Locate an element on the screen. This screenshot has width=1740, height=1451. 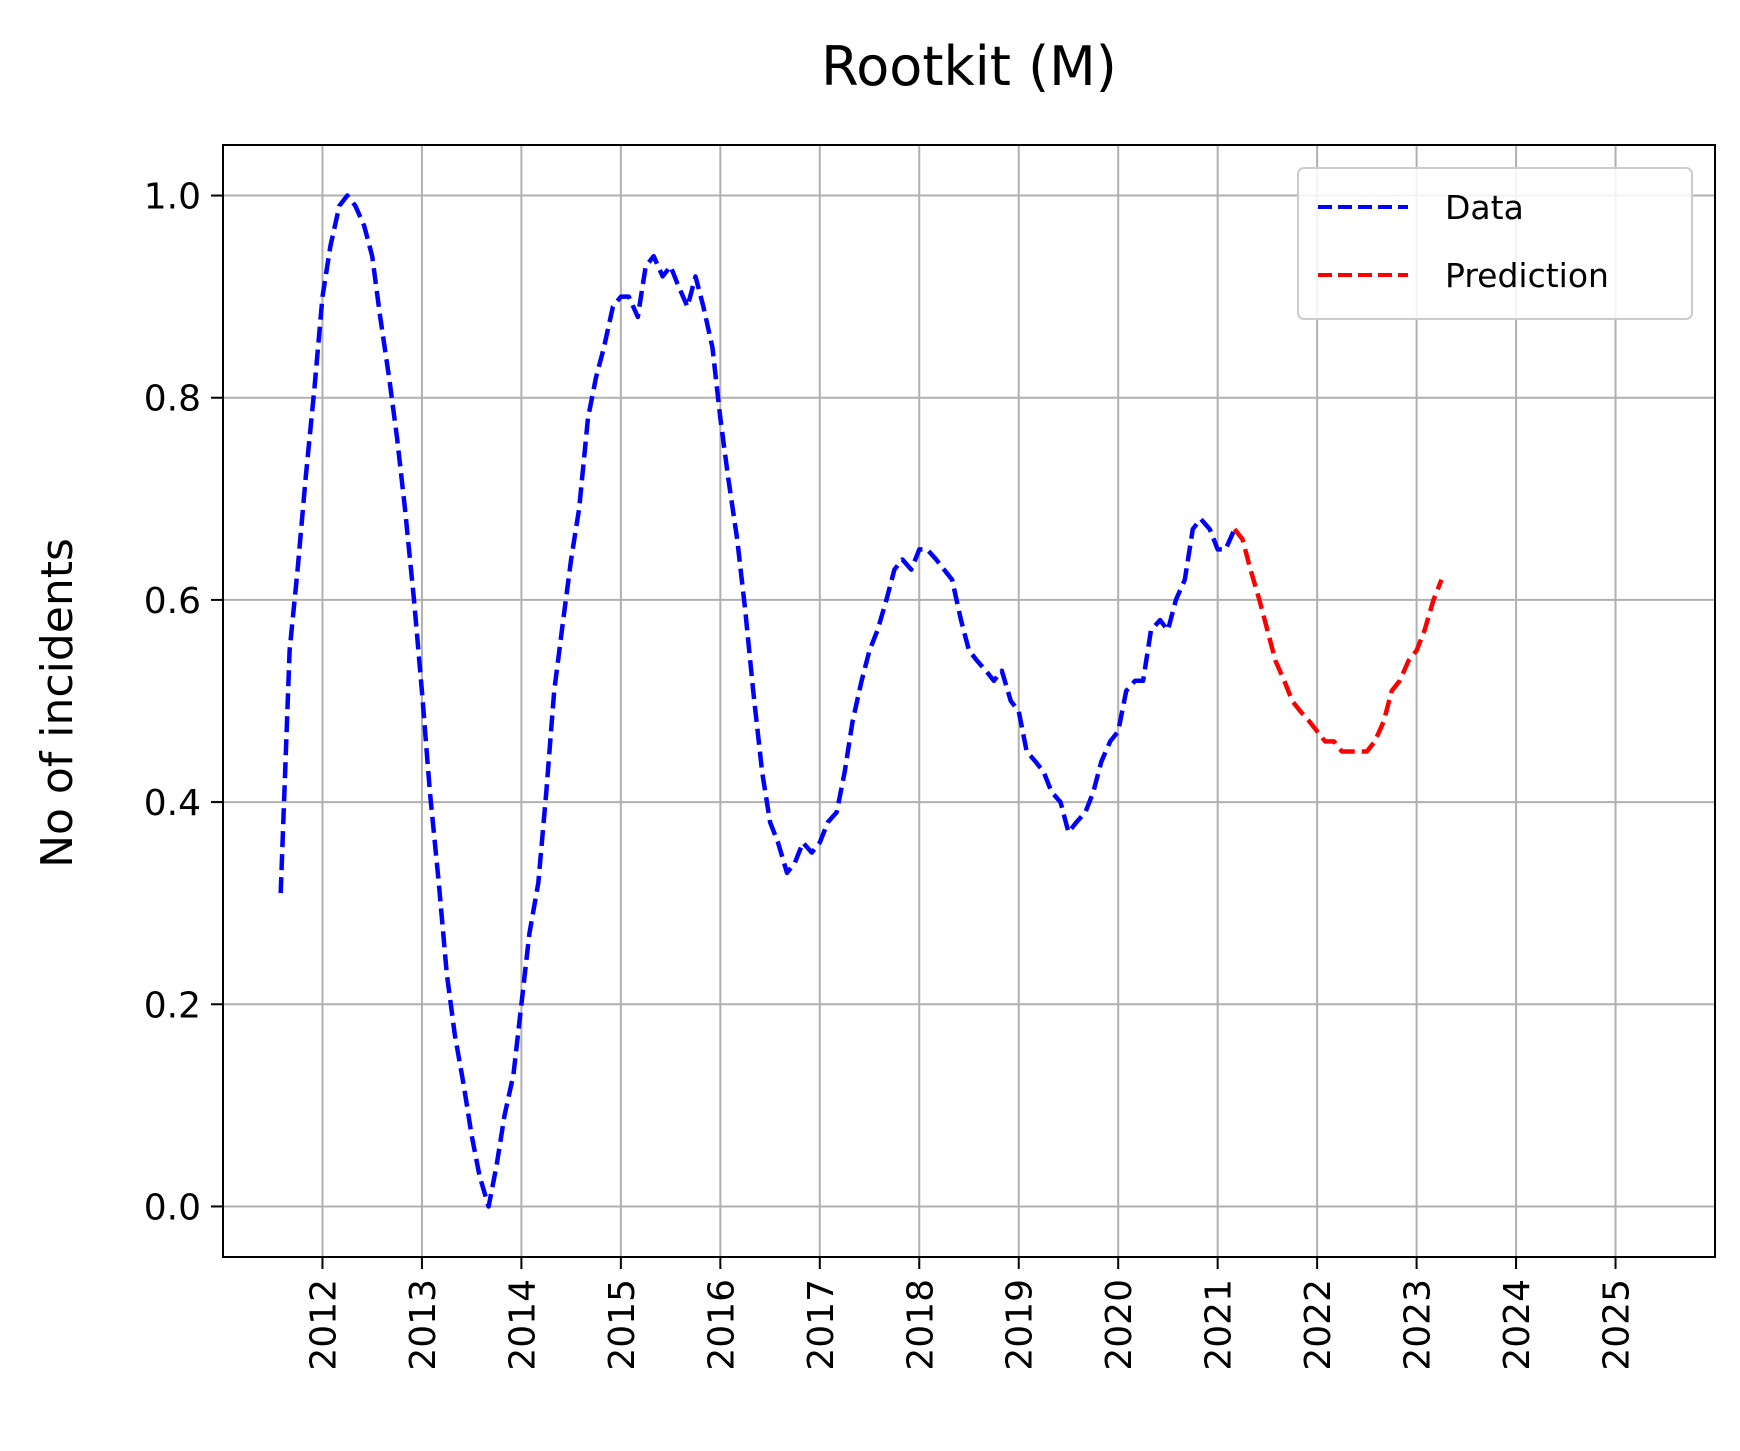
x-tick-label-2014: 2014 is located at coordinates (522, 1325).